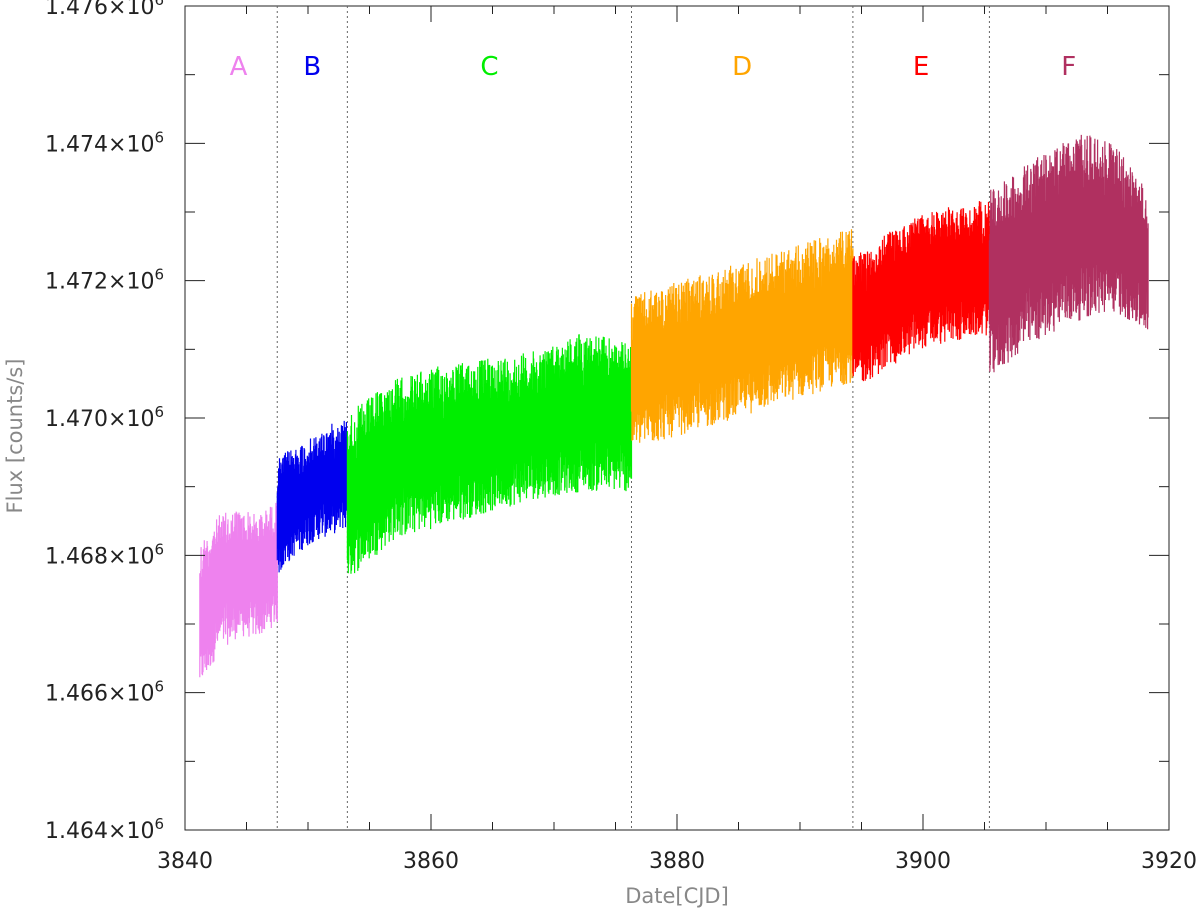 This screenshot has height=913, width=1200. Describe the element at coordinates (1068, 253) in the screenshot. I see `series-f-trace` at that location.